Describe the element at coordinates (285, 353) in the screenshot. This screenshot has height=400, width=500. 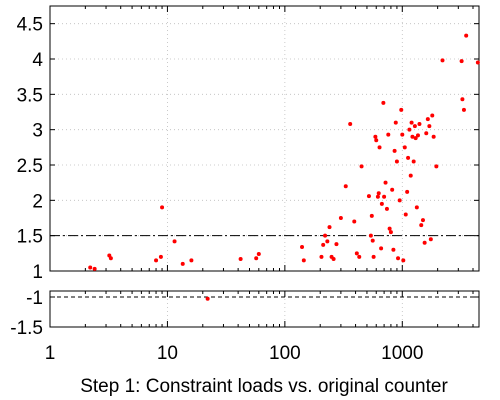
I see `x-tick-label: 100` at that location.